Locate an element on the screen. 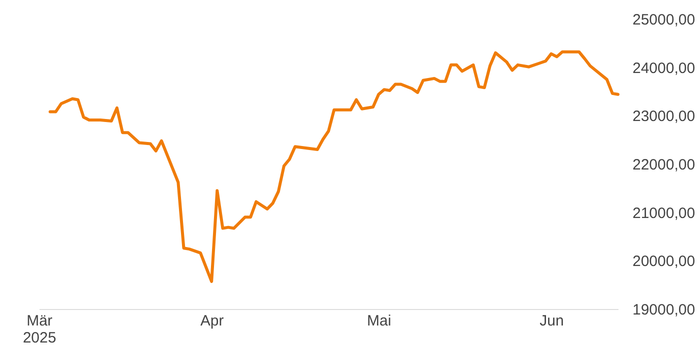 This screenshot has width=700, height=350. x-tick-label: Apr is located at coordinates (212, 321).